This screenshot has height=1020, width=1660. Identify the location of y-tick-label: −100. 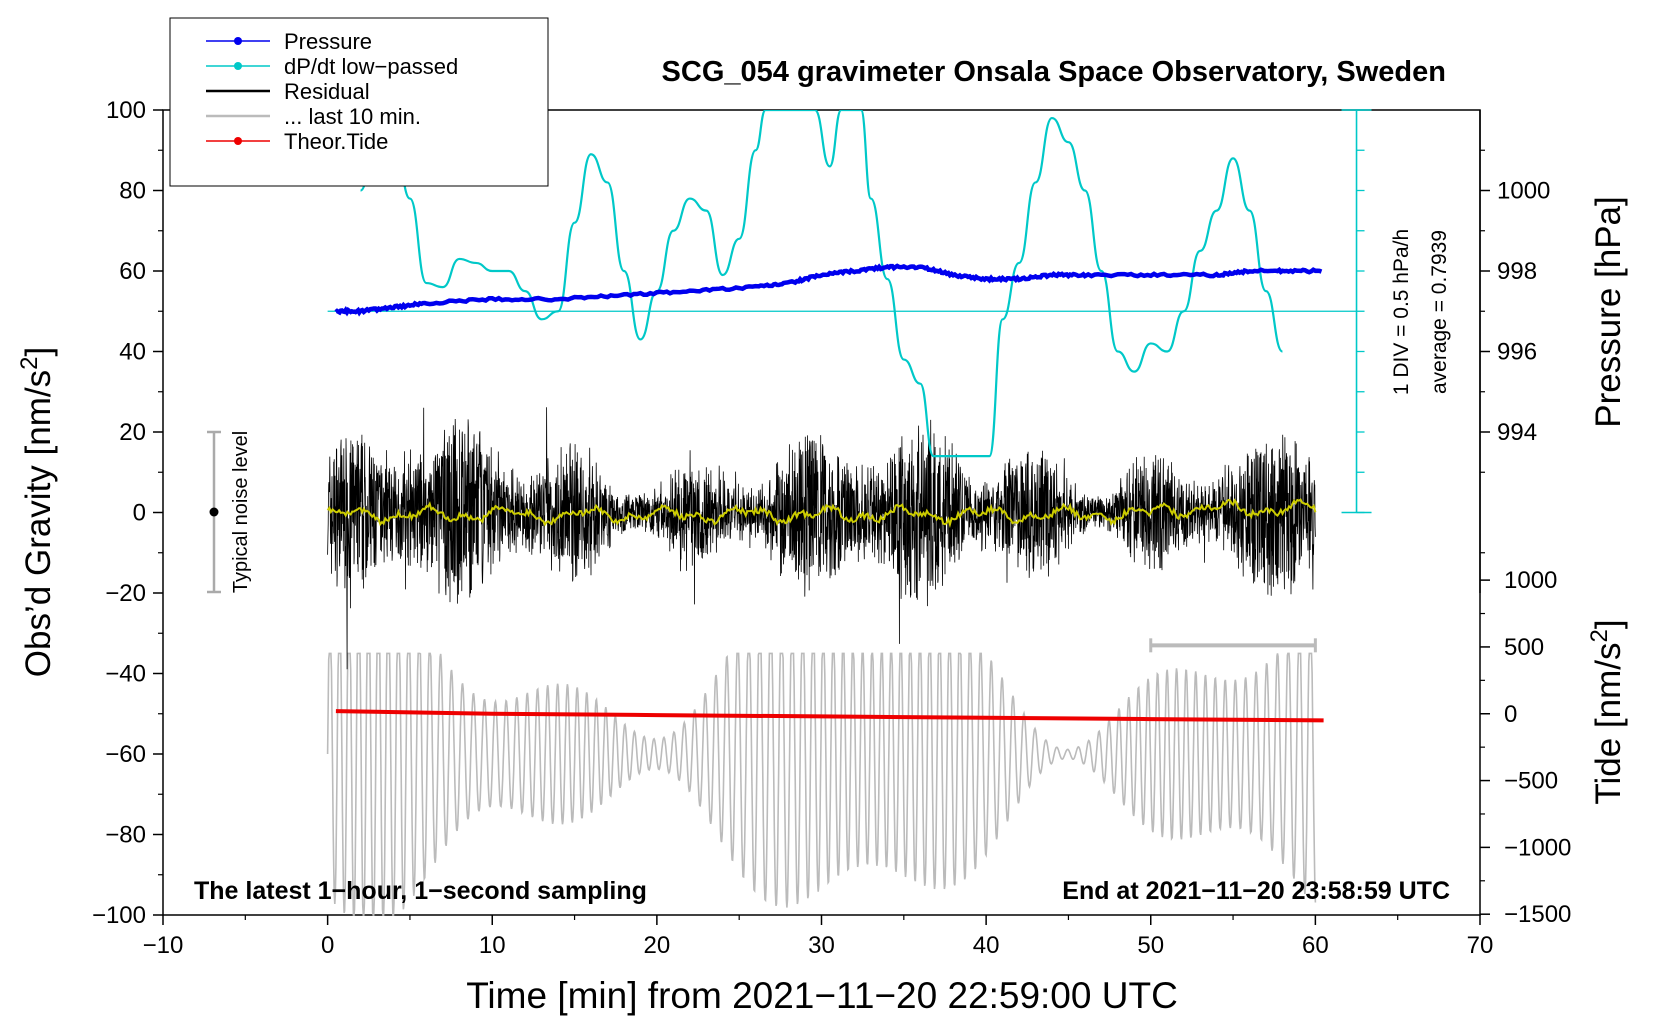
(119, 915).